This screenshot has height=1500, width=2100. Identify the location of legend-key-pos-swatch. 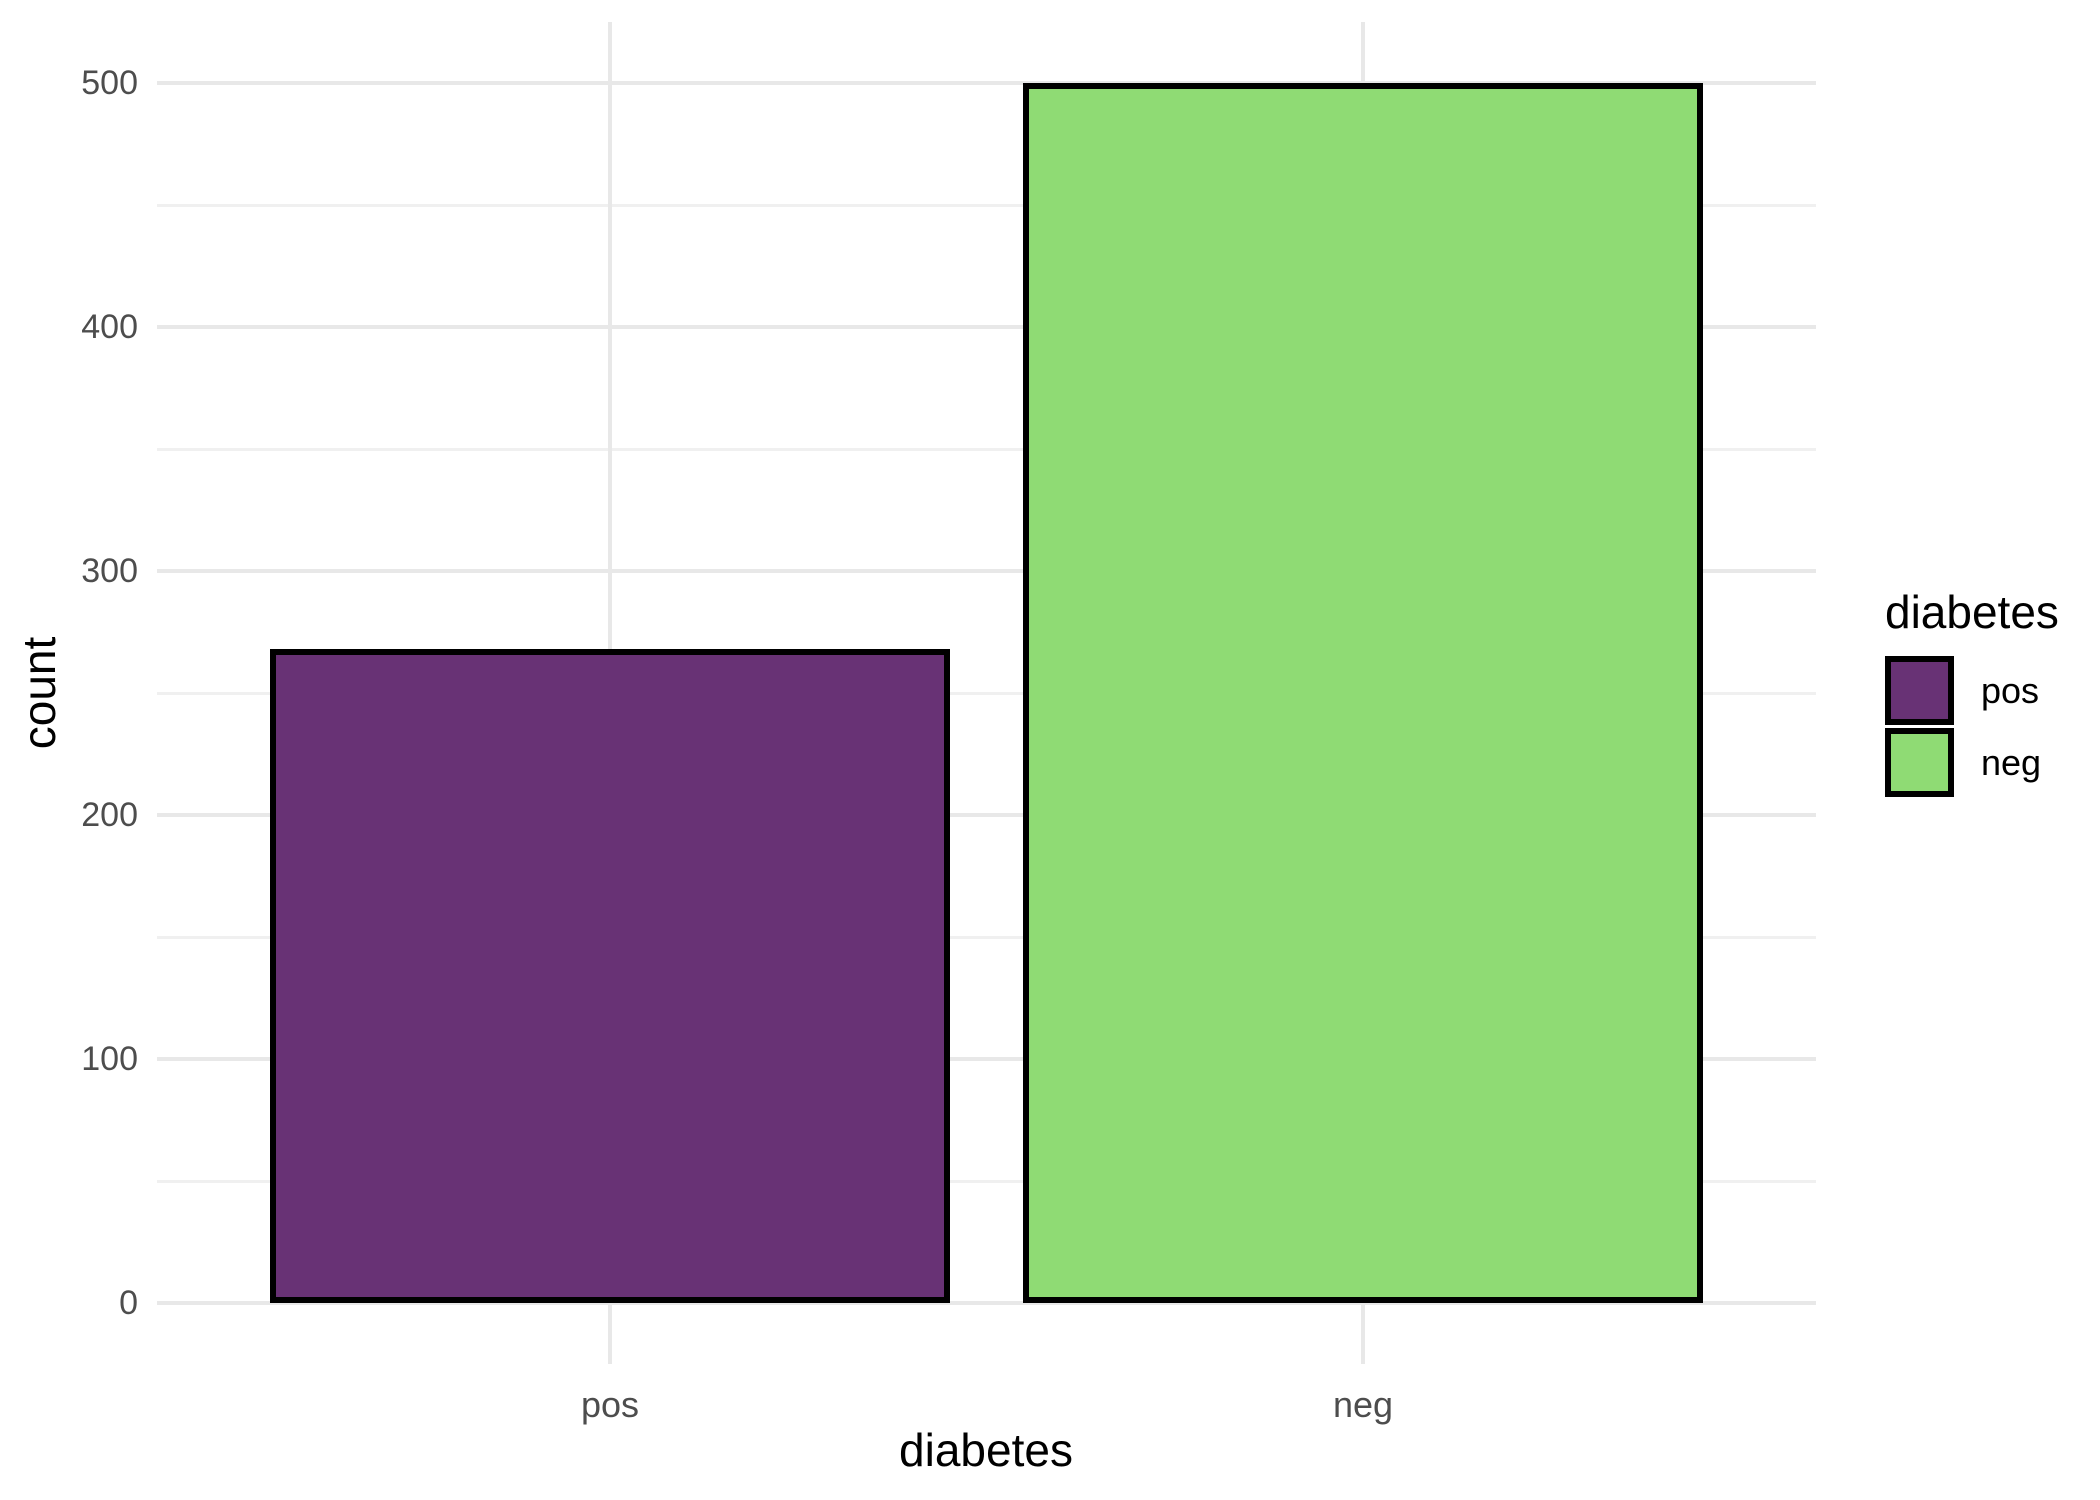
(1919, 690).